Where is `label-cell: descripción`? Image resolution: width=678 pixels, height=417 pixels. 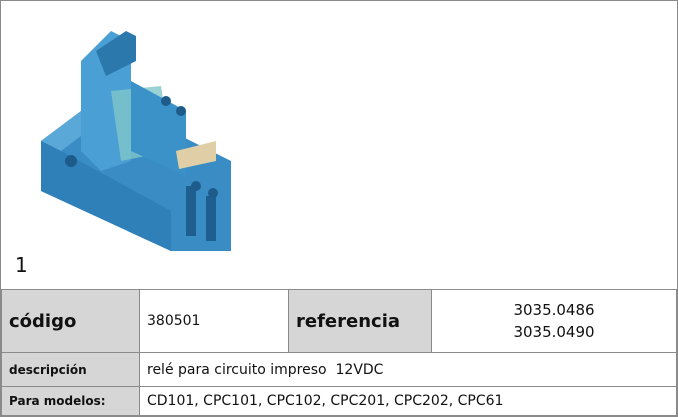
label-cell: descripción is located at coordinates (70, 369).